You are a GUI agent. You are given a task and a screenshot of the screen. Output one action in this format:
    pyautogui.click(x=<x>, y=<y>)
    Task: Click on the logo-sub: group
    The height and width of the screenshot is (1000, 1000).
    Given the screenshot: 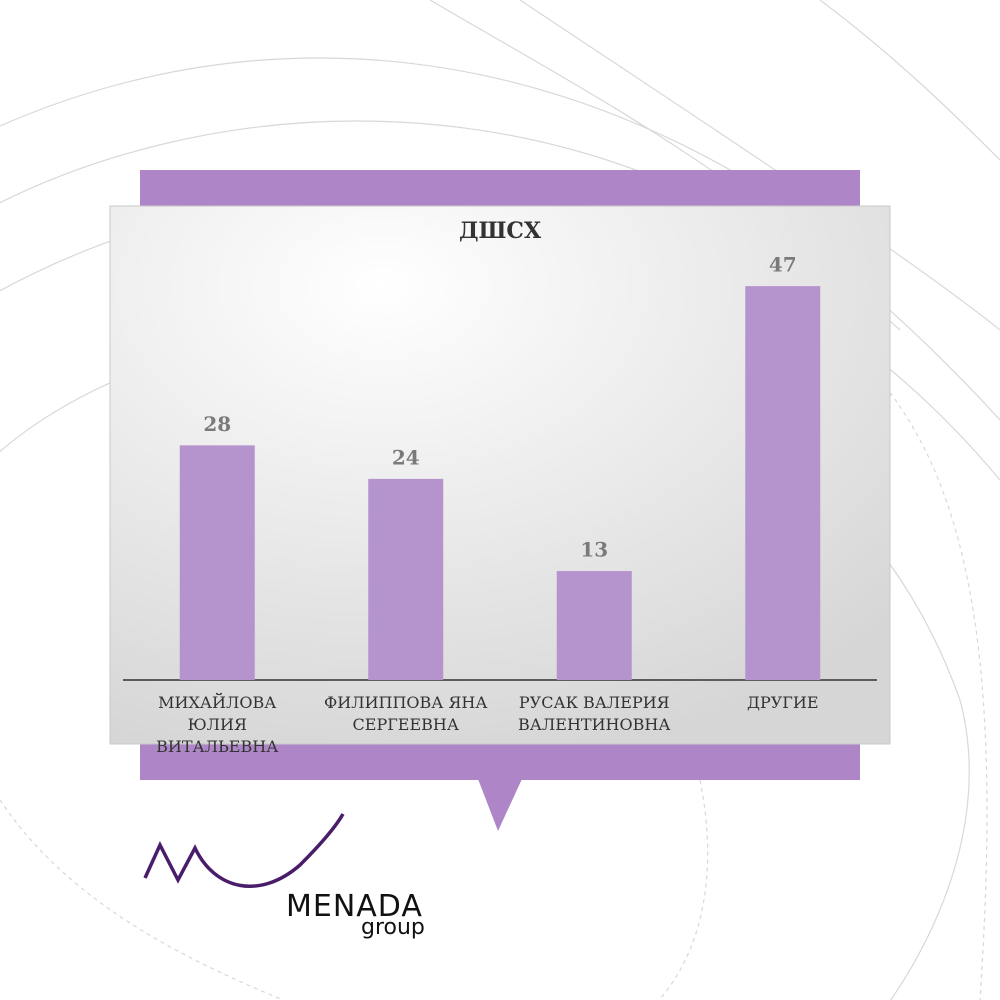 What is the action you would take?
    pyautogui.click(x=393, y=927)
    